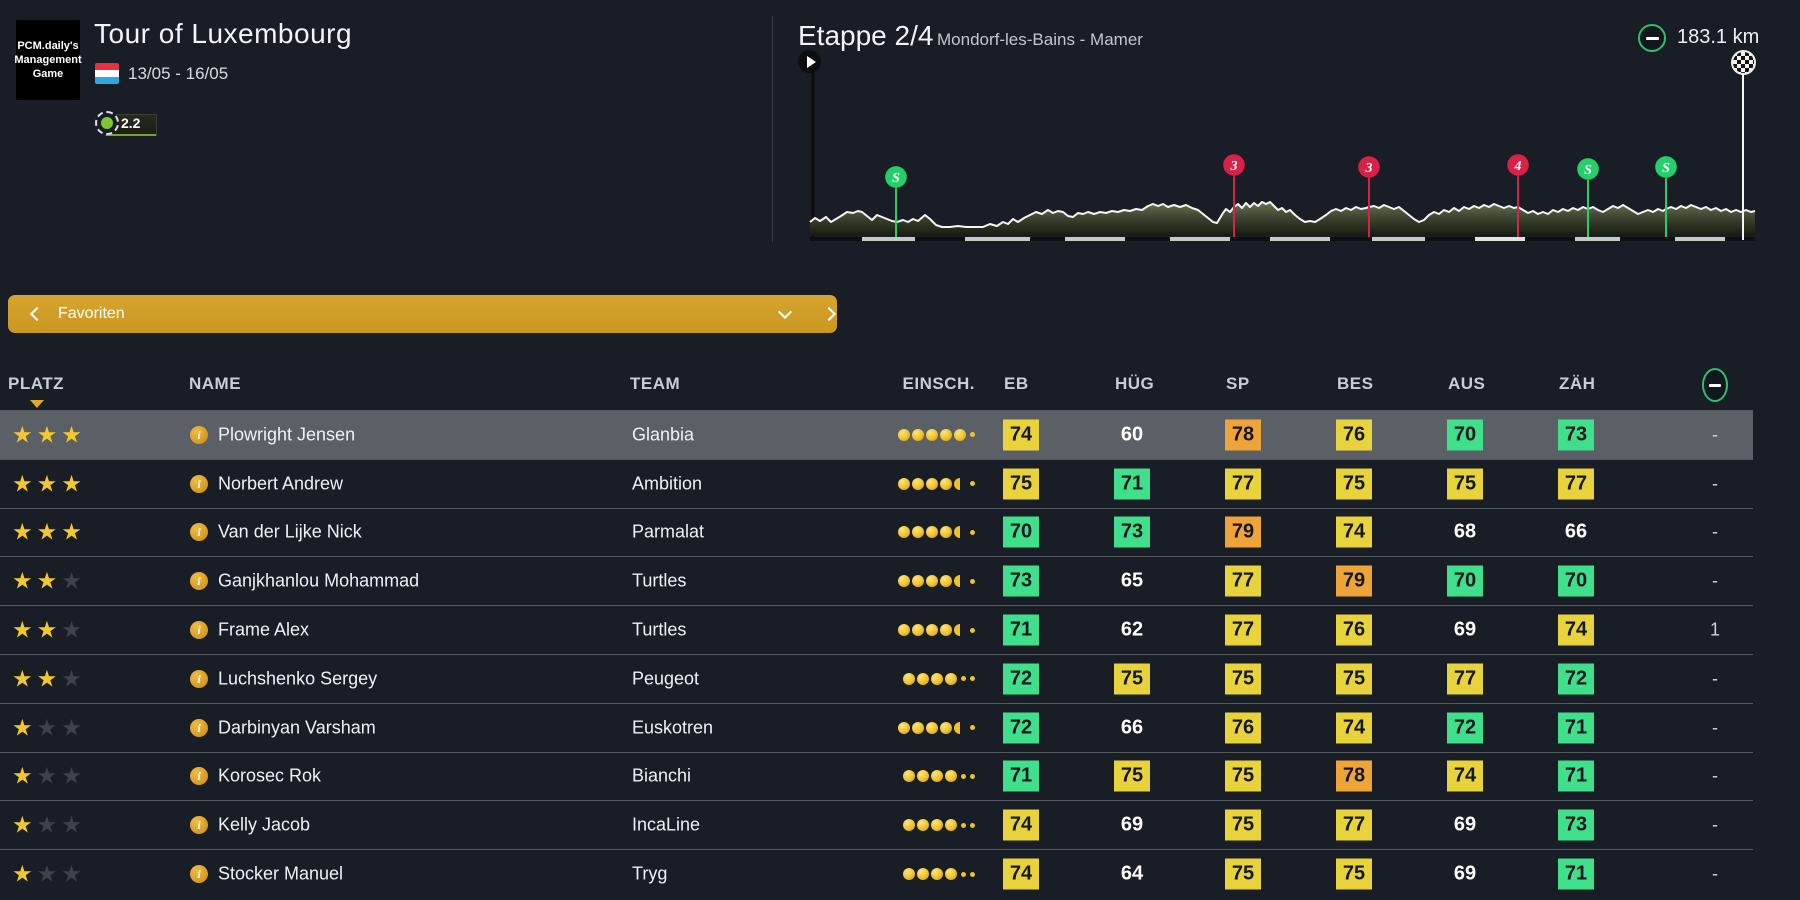 The image size is (1800, 900). What do you see at coordinates (785, 312) in the screenshot?
I see `chevron-down-icon` at bounding box center [785, 312].